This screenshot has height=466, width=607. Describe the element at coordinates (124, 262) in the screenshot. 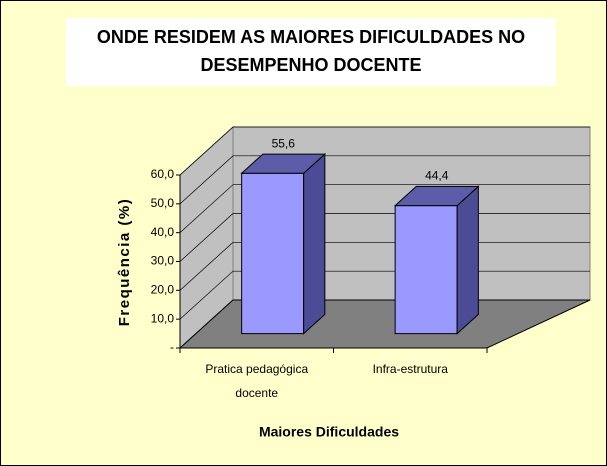

I see `y-axis-title: Frequência (%)` at that location.